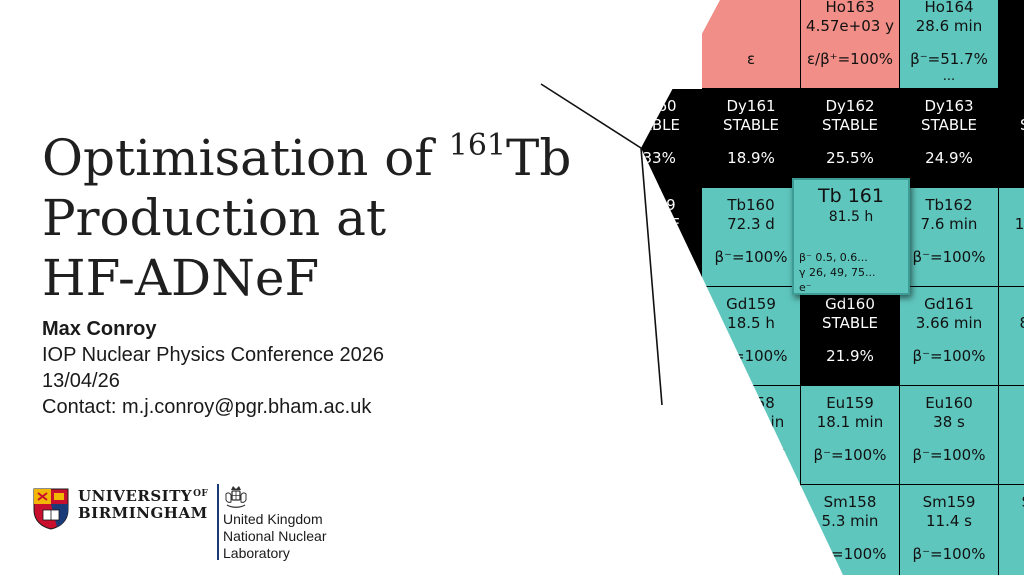  Describe the element at coordinates (245, 158) in the screenshot. I see `title-prefix: Optimisation of` at that location.